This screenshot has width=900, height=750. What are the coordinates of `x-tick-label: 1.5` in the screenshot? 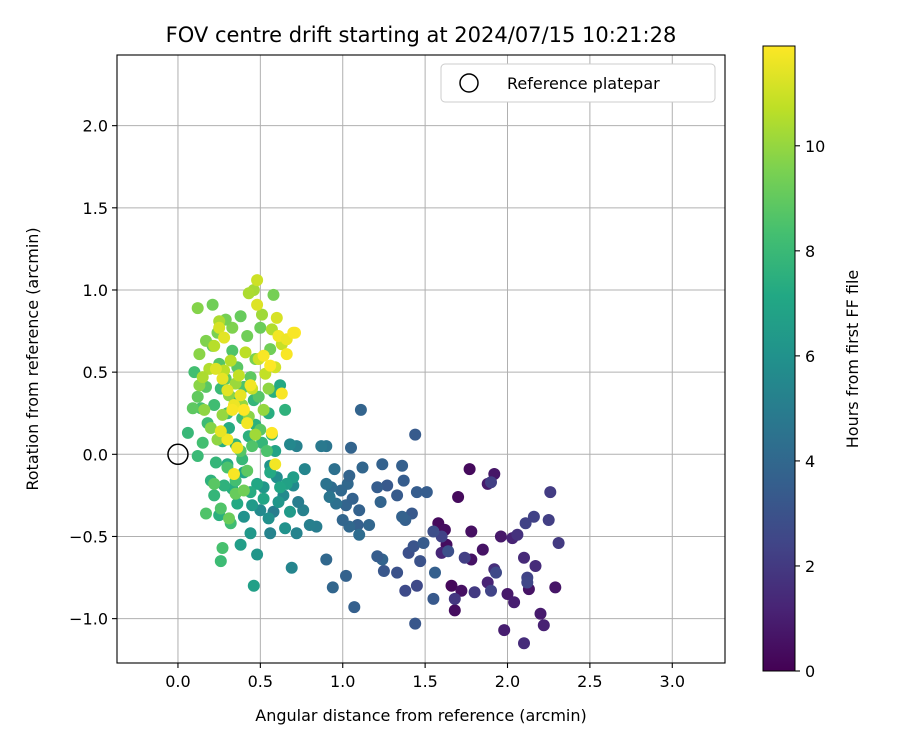 It's located at (424, 681).